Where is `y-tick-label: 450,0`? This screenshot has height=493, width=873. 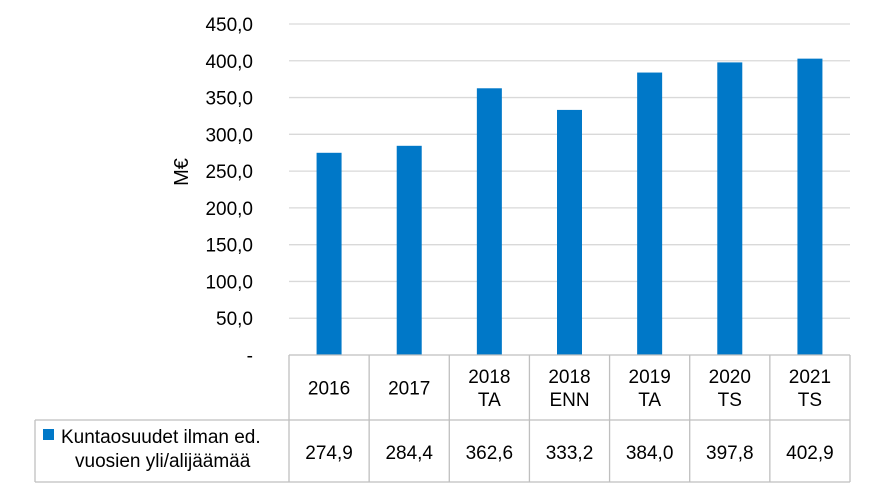
y-tick-label: 450,0 is located at coordinates (229, 25).